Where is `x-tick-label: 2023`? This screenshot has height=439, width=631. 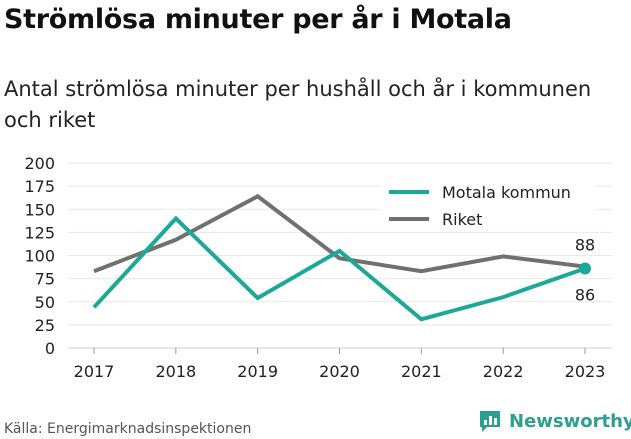
x-tick-label: 2023 is located at coordinates (585, 371).